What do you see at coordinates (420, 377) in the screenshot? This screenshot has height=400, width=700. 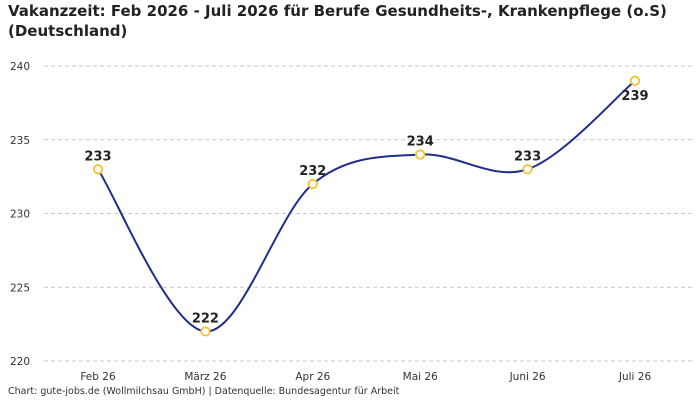 I see `x-tick-label: Mai 26` at bounding box center [420, 377].